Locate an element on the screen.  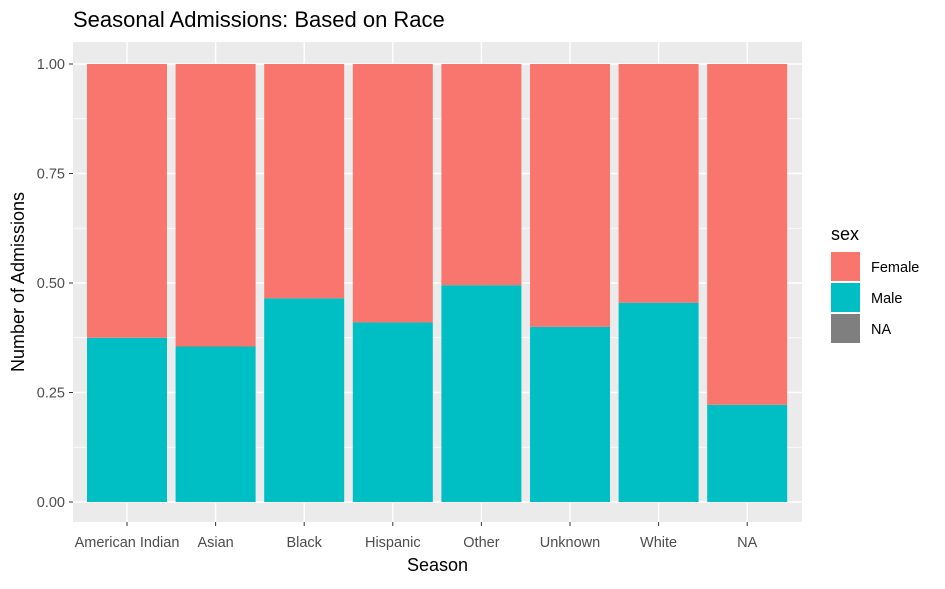
legend-label: NA is located at coordinates (881, 330).